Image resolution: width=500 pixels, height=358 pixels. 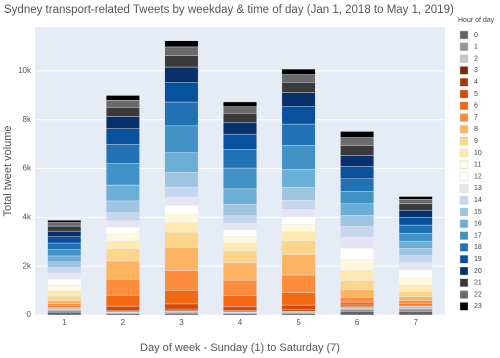 I want to click on legend-label: 23, so click(x=478, y=306).